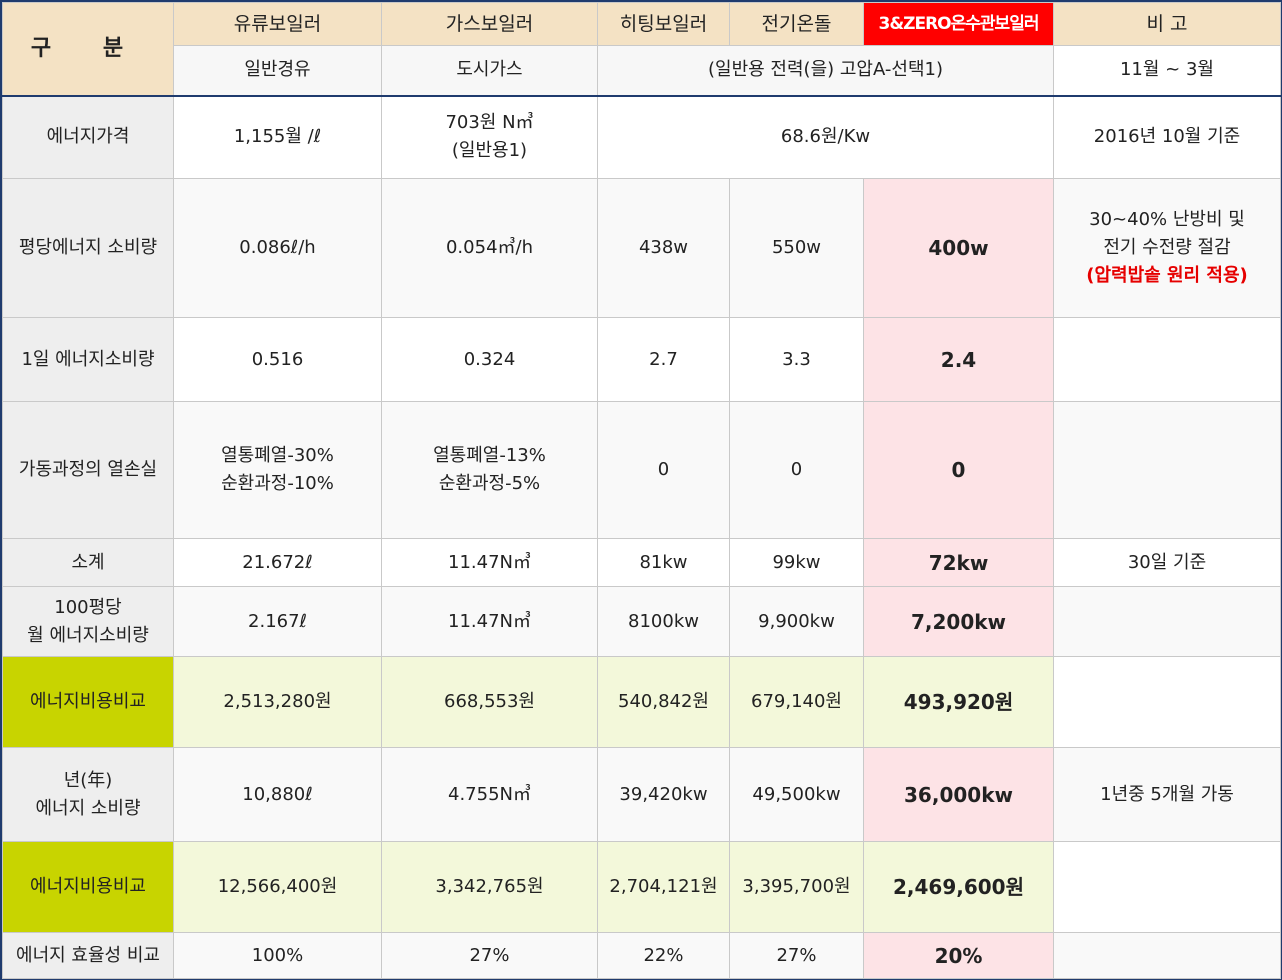  I want to click on gas-value-line2: 순환과정-5%, so click(489, 483).